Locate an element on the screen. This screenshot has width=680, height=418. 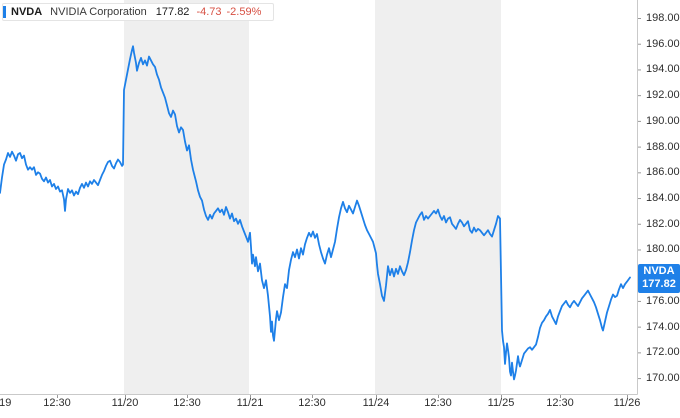
time-axis-label: 11/21 is located at coordinates (250, 403).